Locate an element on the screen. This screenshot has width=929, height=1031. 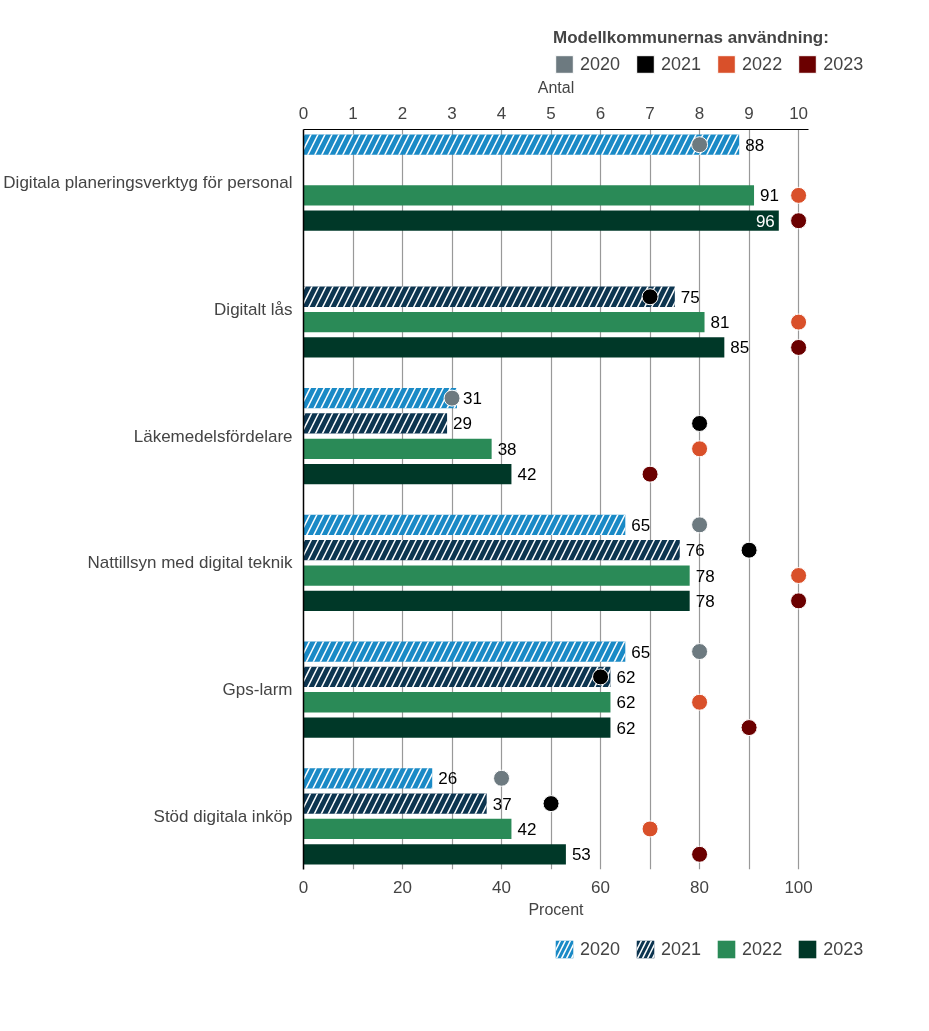
x-tick-label: 80 is located at coordinates (700, 887).